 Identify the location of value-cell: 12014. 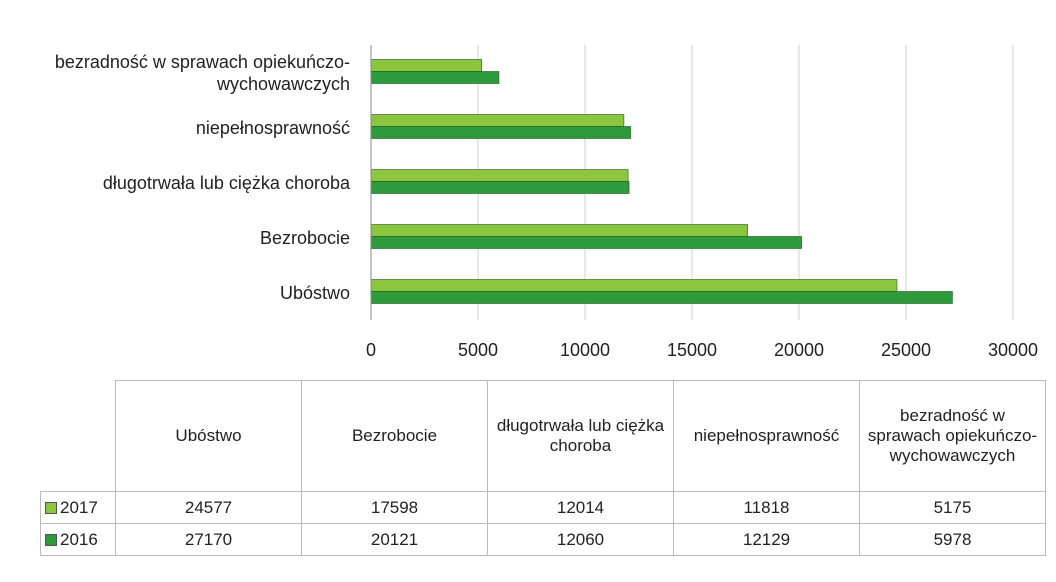
(580, 507).